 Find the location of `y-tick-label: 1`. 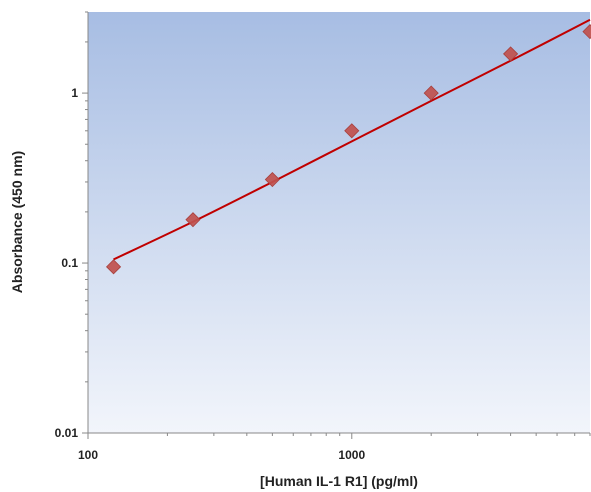

y-tick-label: 1 is located at coordinates (74, 93).